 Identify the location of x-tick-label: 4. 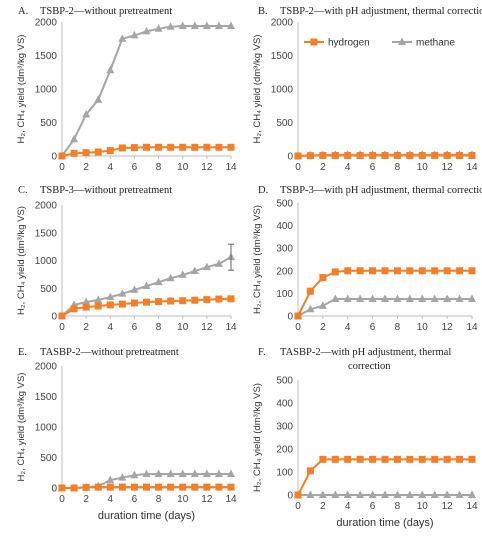
(348, 327).